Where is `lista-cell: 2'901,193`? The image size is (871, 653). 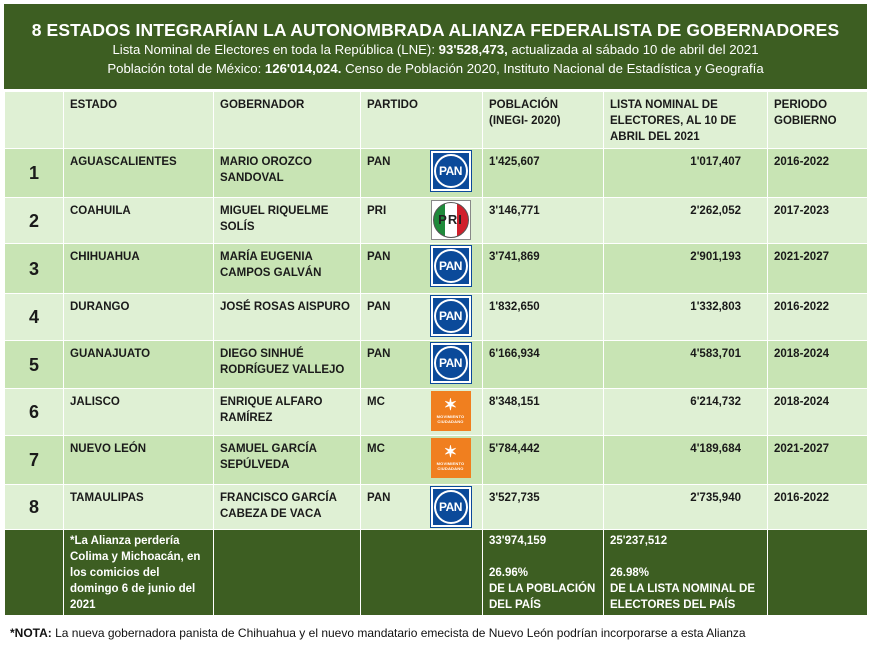
lista-cell: 2'901,193 is located at coordinates (685, 268).